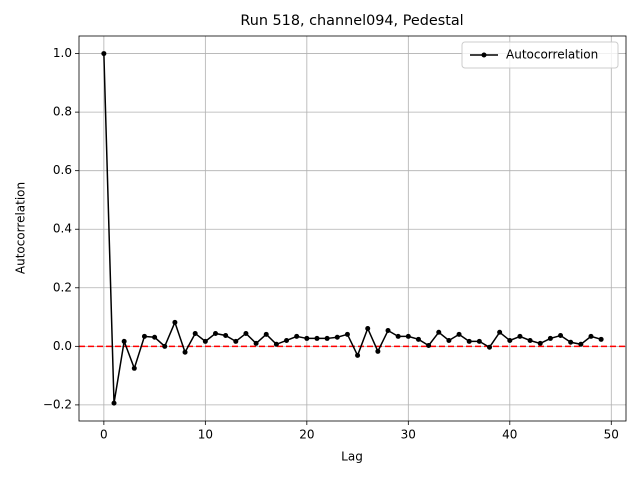 The width and height of the screenshot is (640, 480). I want to click on y-tick-label: 0.2, so click(62, 287).